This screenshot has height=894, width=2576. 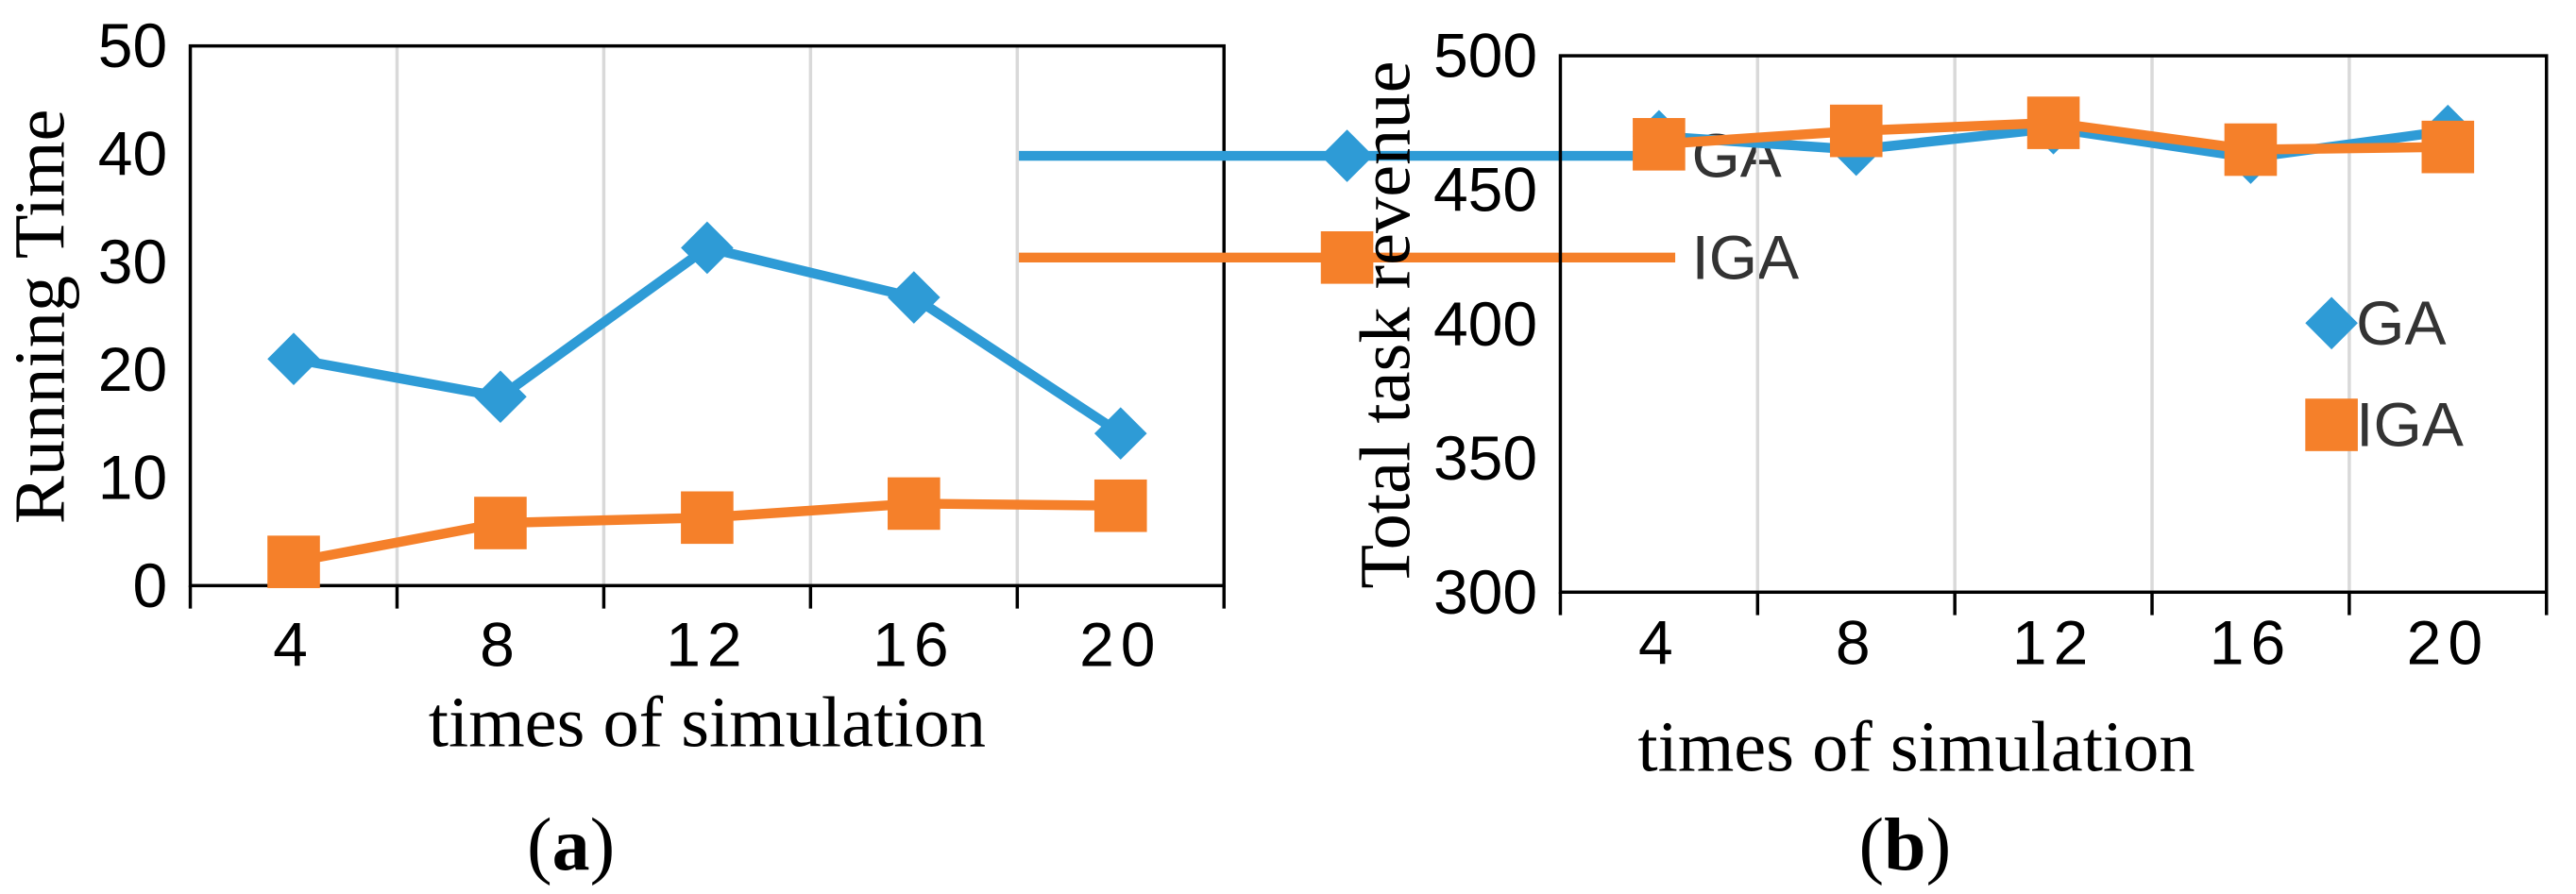 I want to click on legend-marker-ga, so click(x=1347, y=155).